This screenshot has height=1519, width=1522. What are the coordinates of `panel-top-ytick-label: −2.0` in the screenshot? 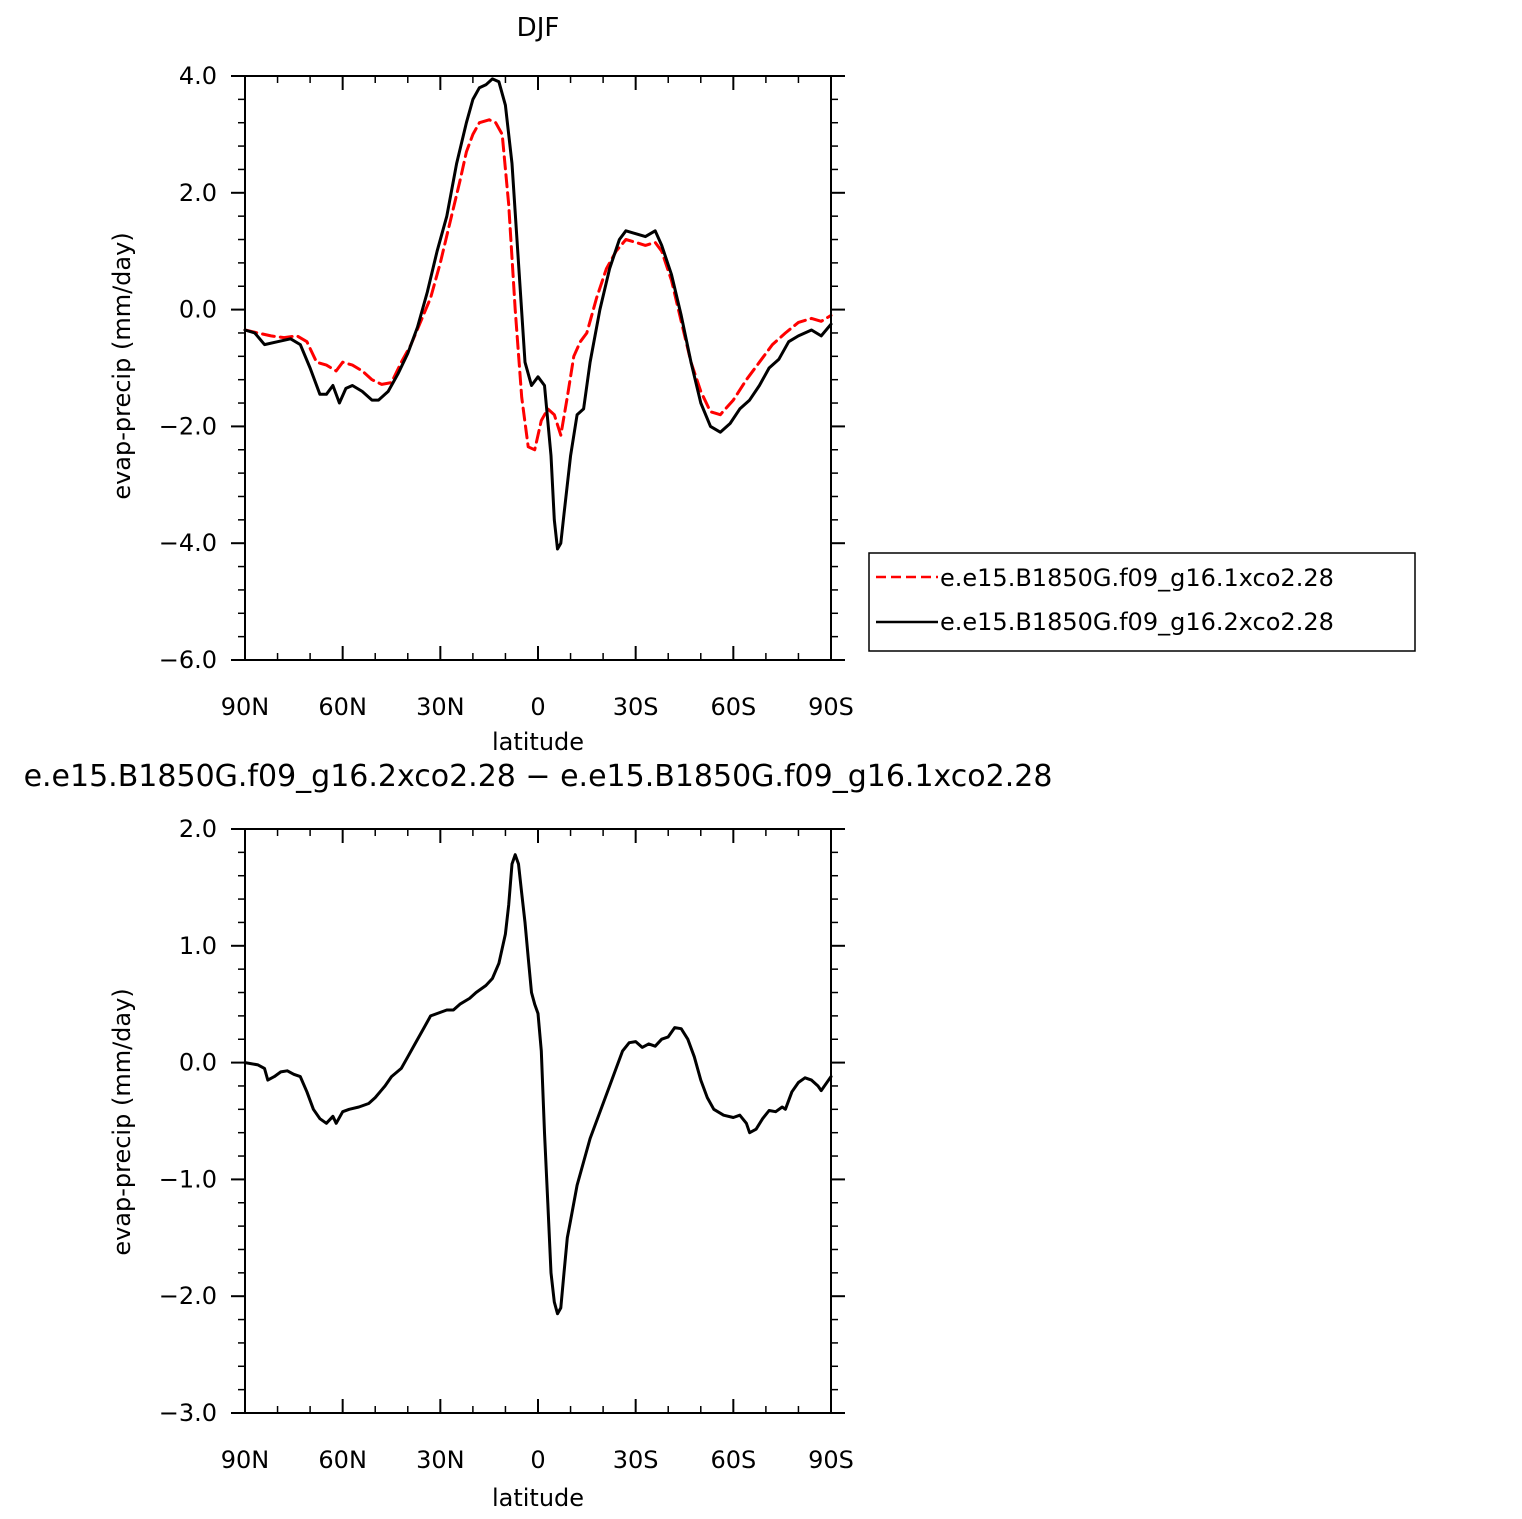 It's located at (188, 426).